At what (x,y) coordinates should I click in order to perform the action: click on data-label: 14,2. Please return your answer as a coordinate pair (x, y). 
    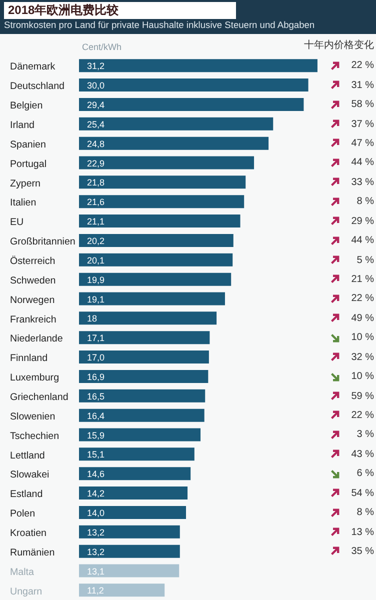
    Looking at the image, I should click on (96, 493).